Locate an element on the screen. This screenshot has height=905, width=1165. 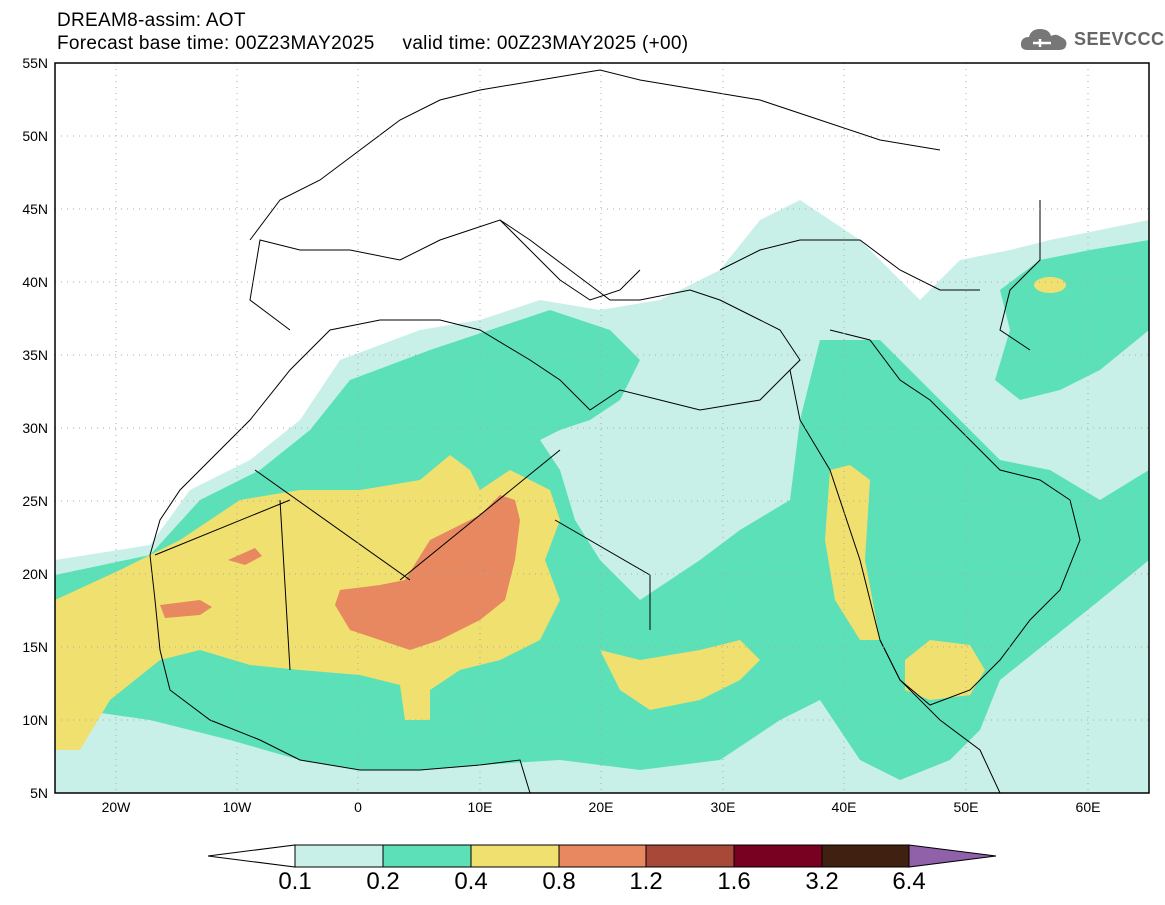
lat-label: 35N is located at coordinates (35, 355).